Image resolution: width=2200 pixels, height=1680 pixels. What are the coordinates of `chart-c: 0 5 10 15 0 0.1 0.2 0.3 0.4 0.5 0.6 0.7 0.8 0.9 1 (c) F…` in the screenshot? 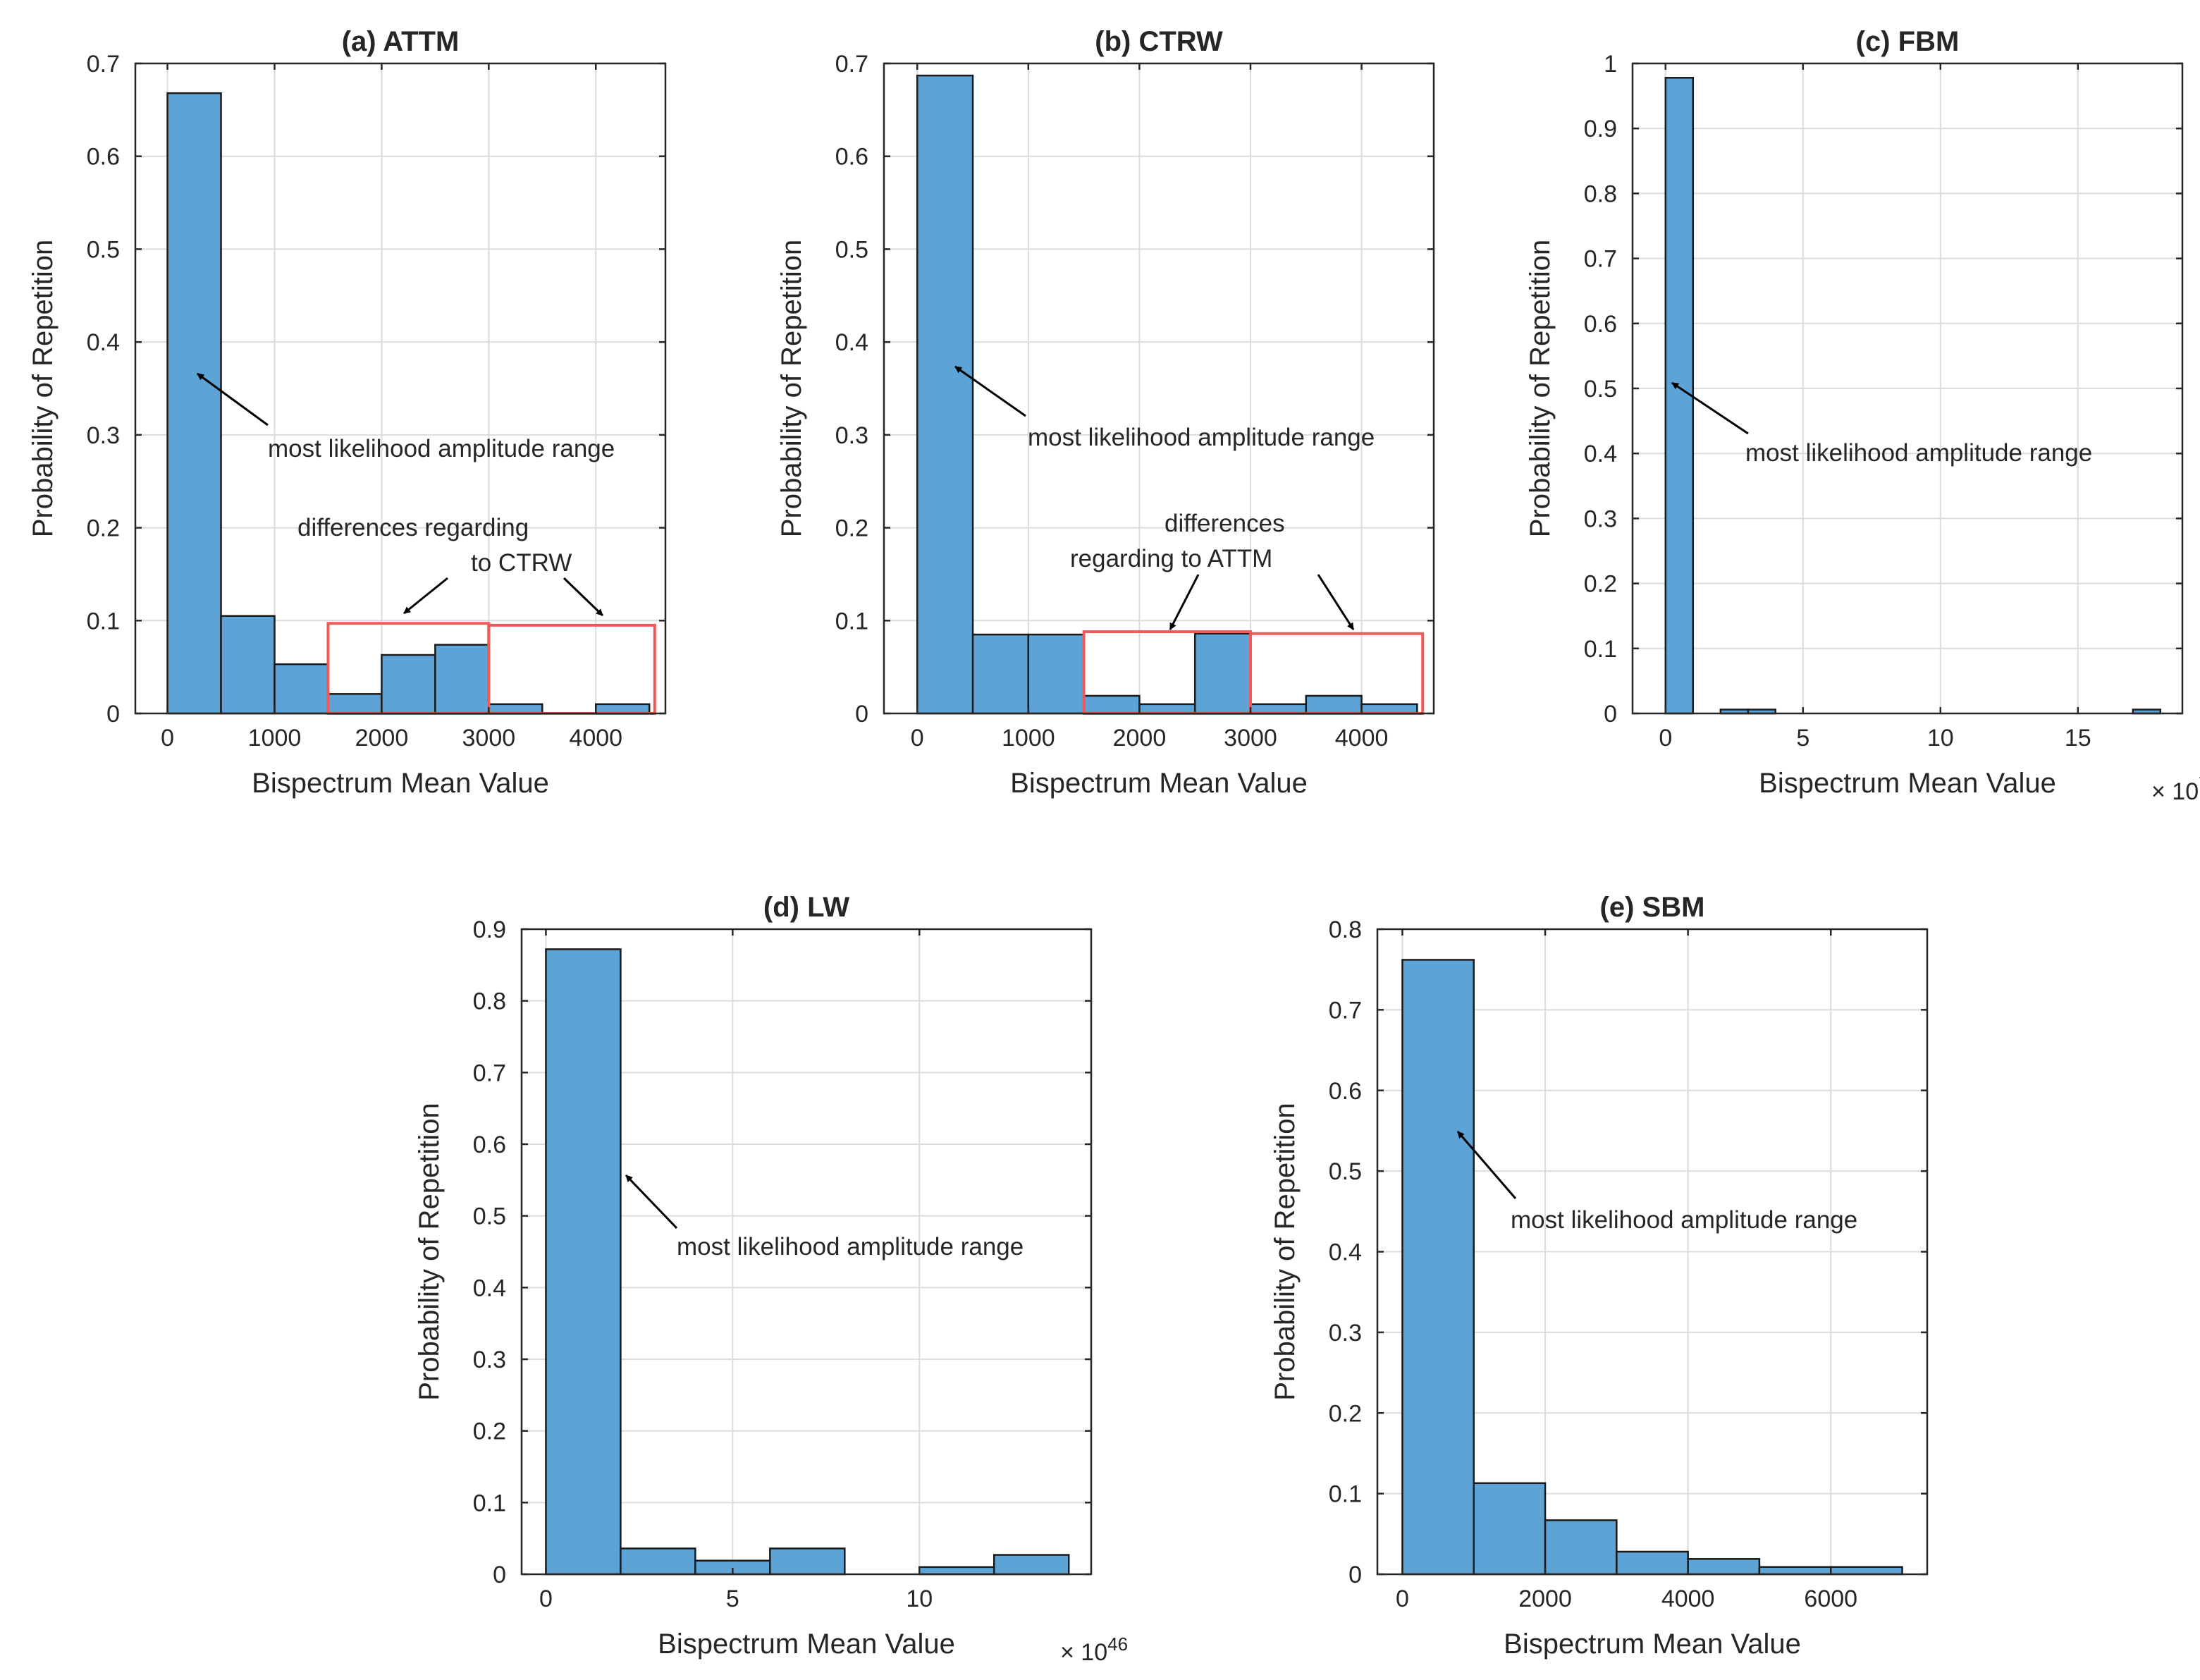 It's located at (1862, 415).